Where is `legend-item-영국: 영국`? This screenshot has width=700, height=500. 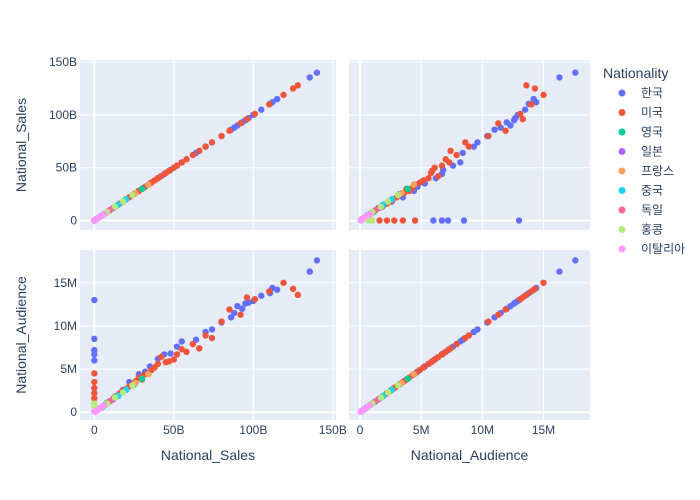 legend-item-영국: 영국 is located at coordinates (641, 132).